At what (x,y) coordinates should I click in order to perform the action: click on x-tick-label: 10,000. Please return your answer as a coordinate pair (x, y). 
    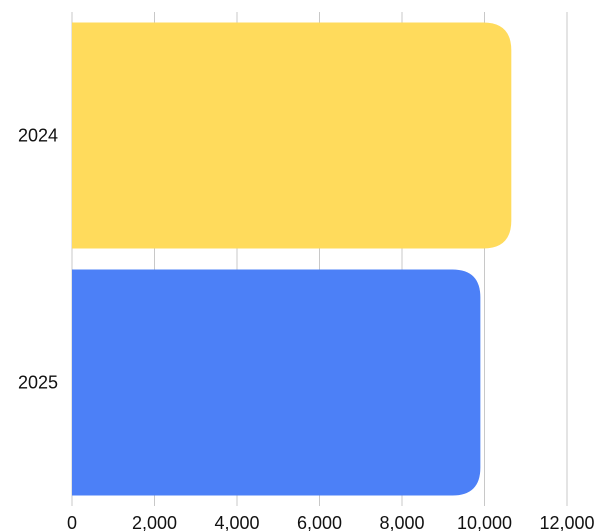
    Looking at the image, I should click on (484, 522).